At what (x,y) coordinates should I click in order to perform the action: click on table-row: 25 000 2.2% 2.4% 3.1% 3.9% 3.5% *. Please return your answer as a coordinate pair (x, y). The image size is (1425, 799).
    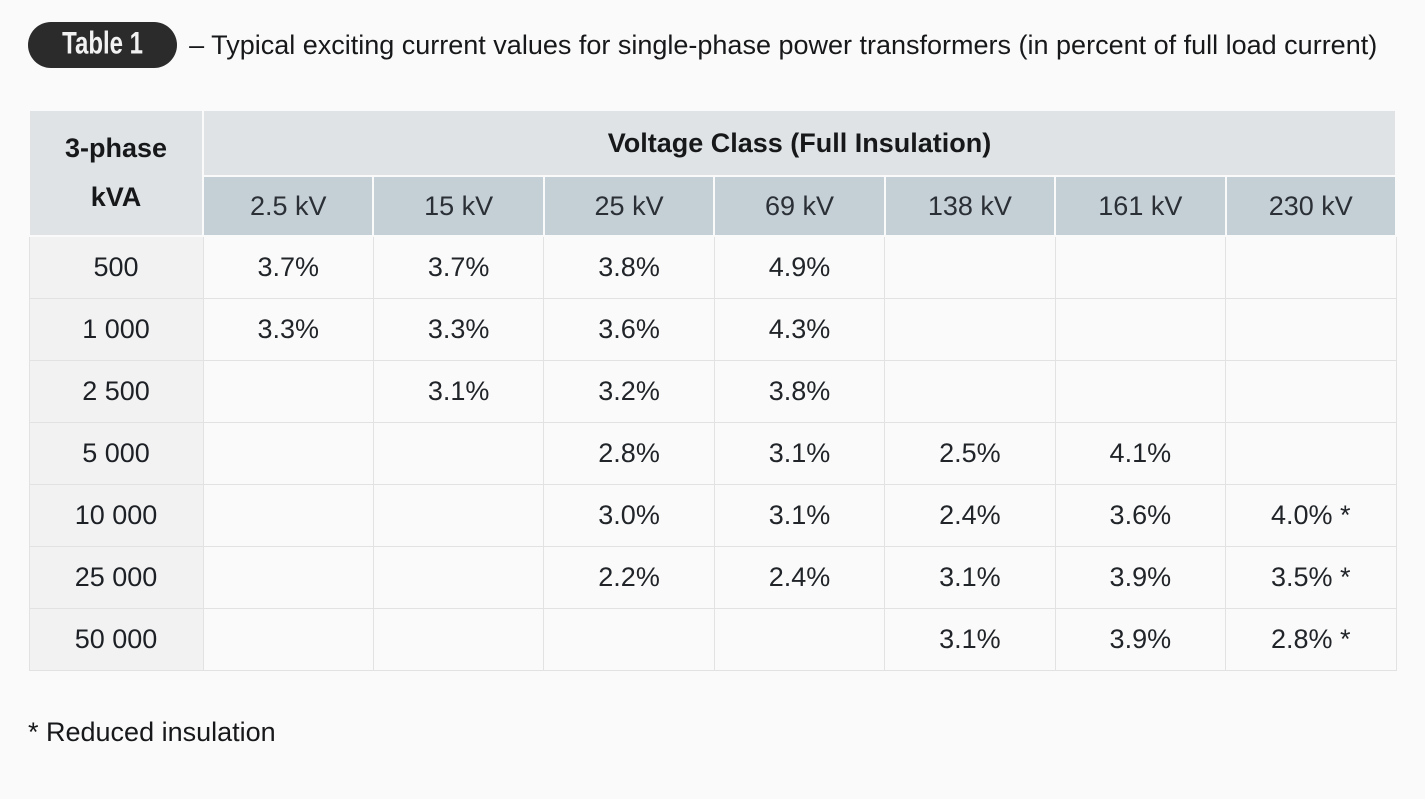
    Looking at the image, I should click on (712, 577).